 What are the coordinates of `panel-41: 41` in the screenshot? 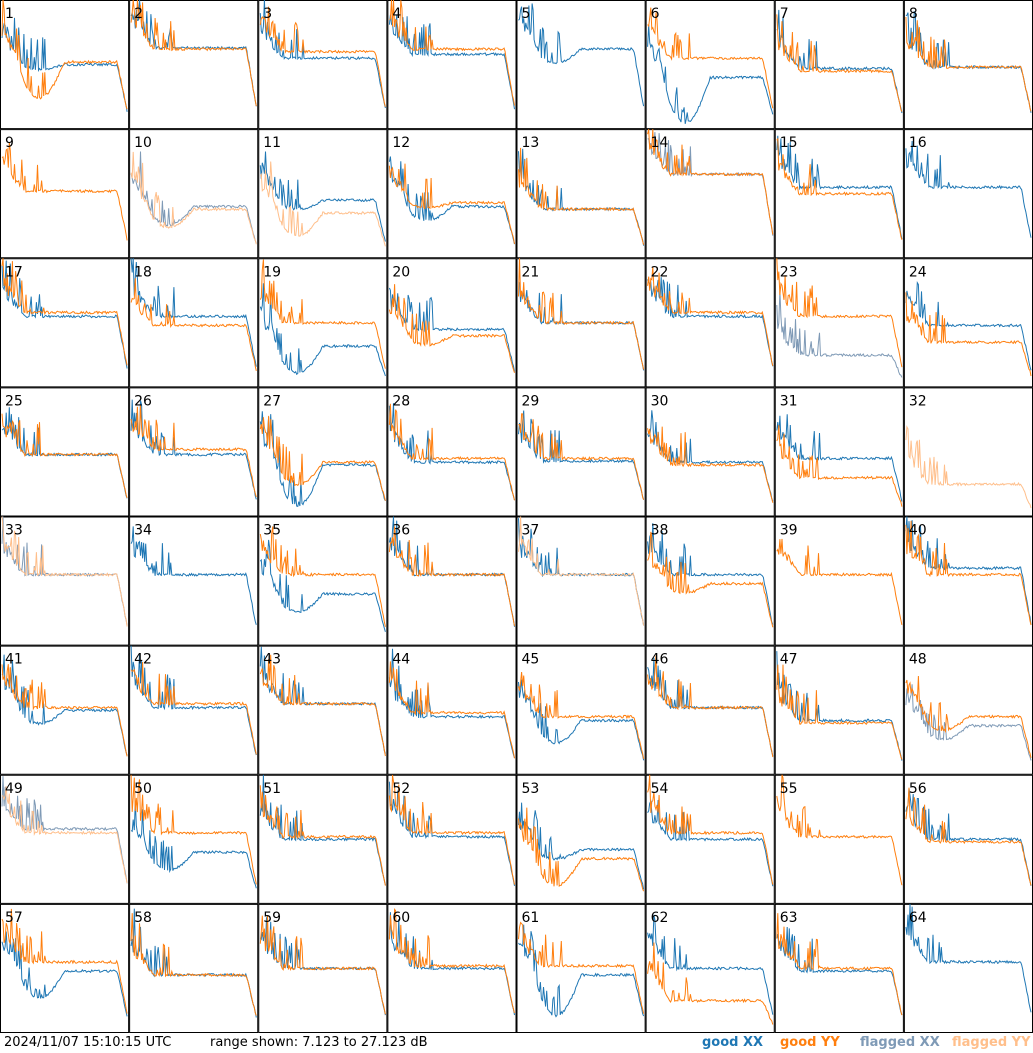 It's located at (65, 710).